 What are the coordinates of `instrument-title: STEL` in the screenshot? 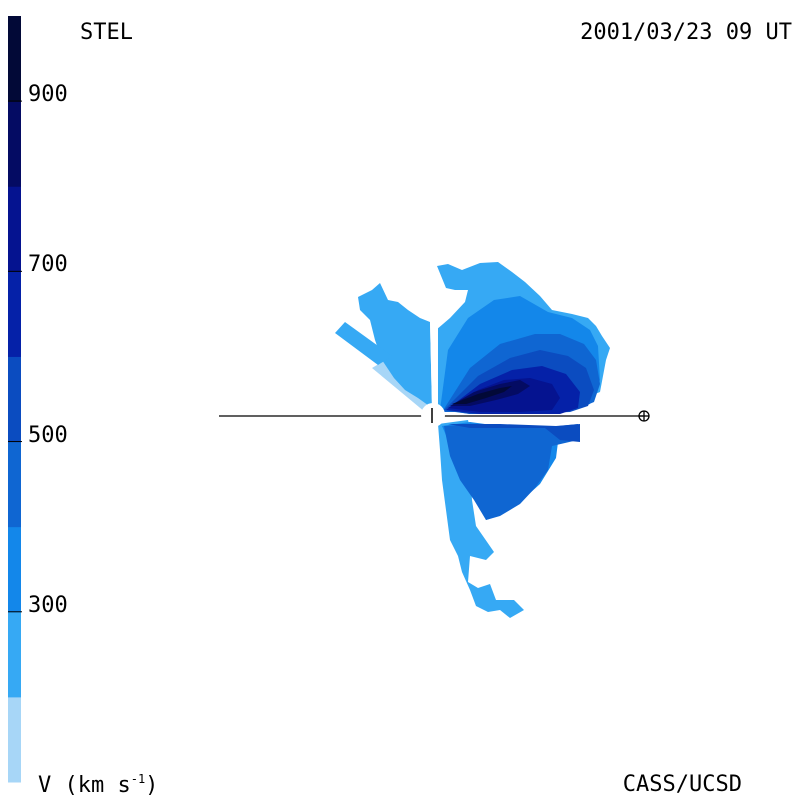 It's located at (106, 32).